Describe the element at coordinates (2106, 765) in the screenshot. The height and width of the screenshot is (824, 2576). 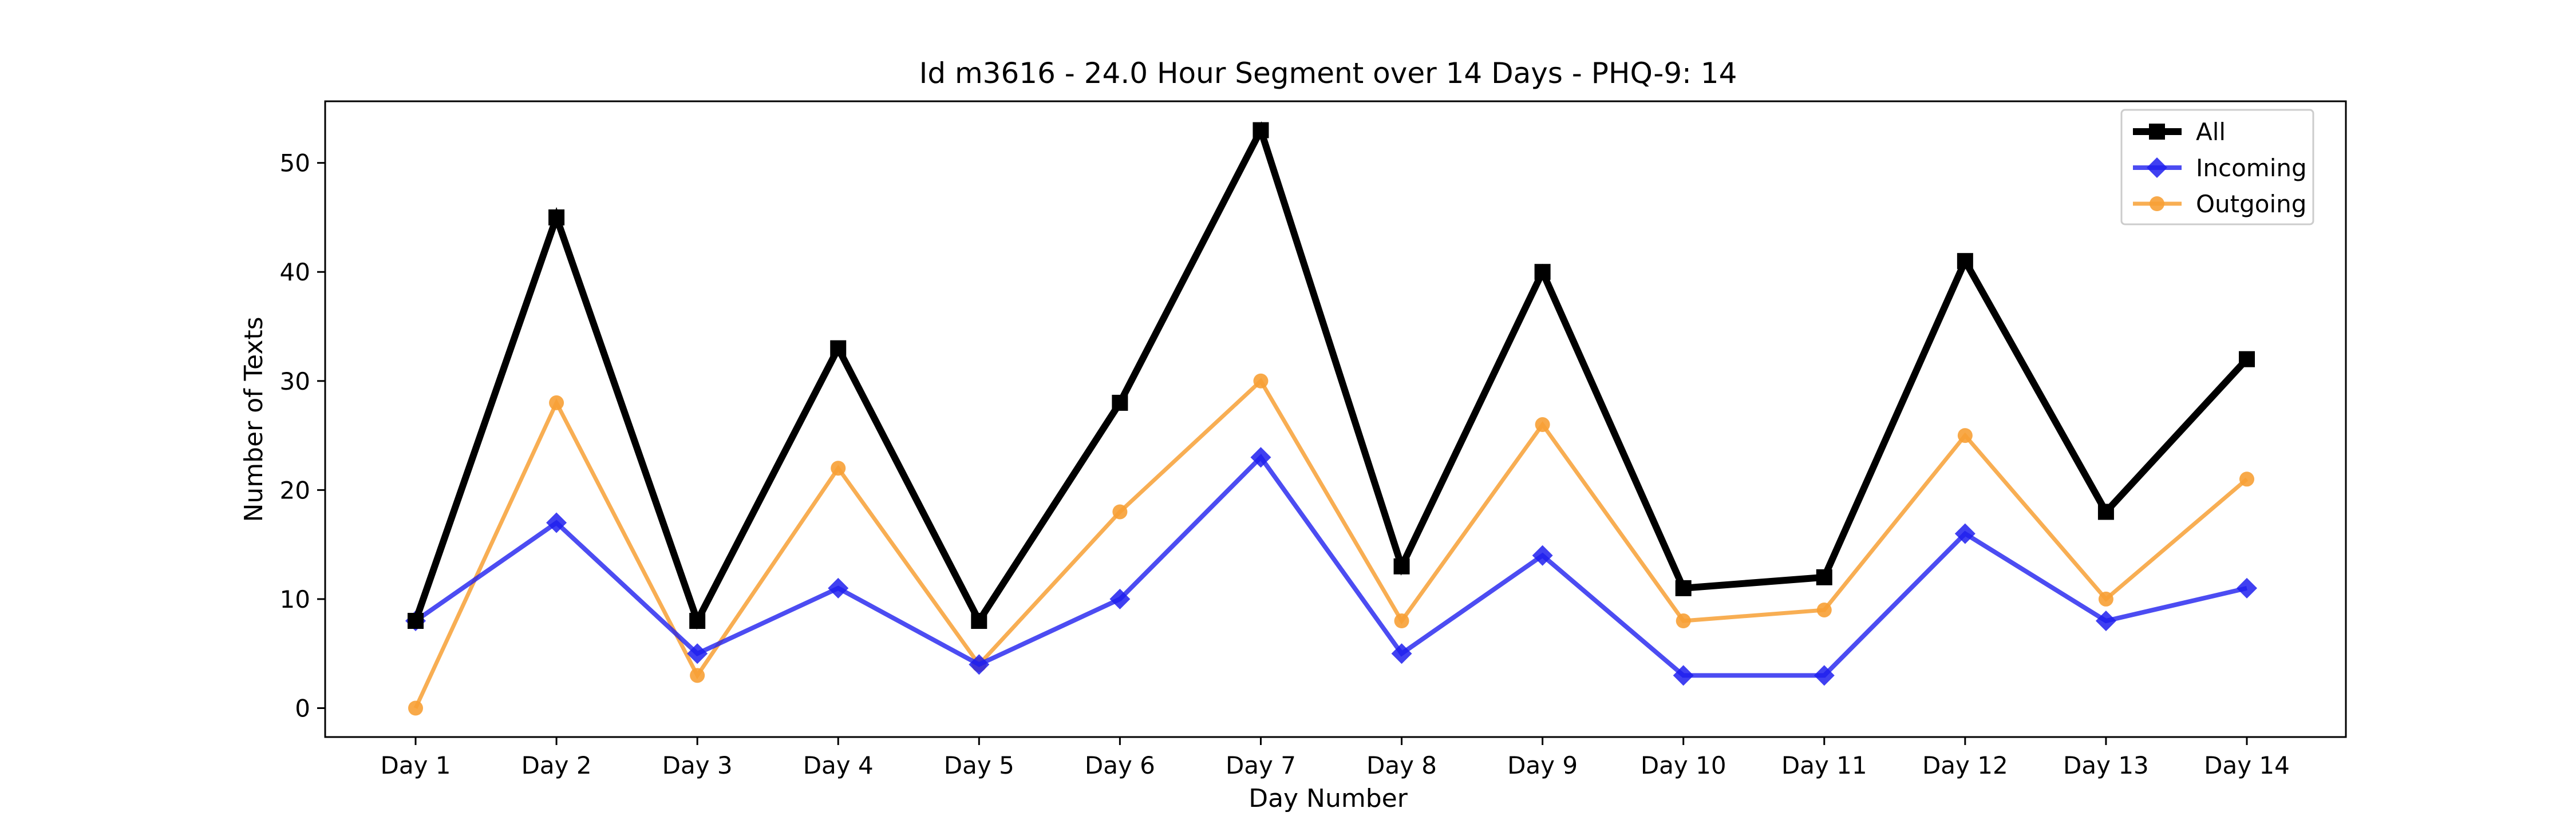
I see `x-tick-label: Day 13` at that location.